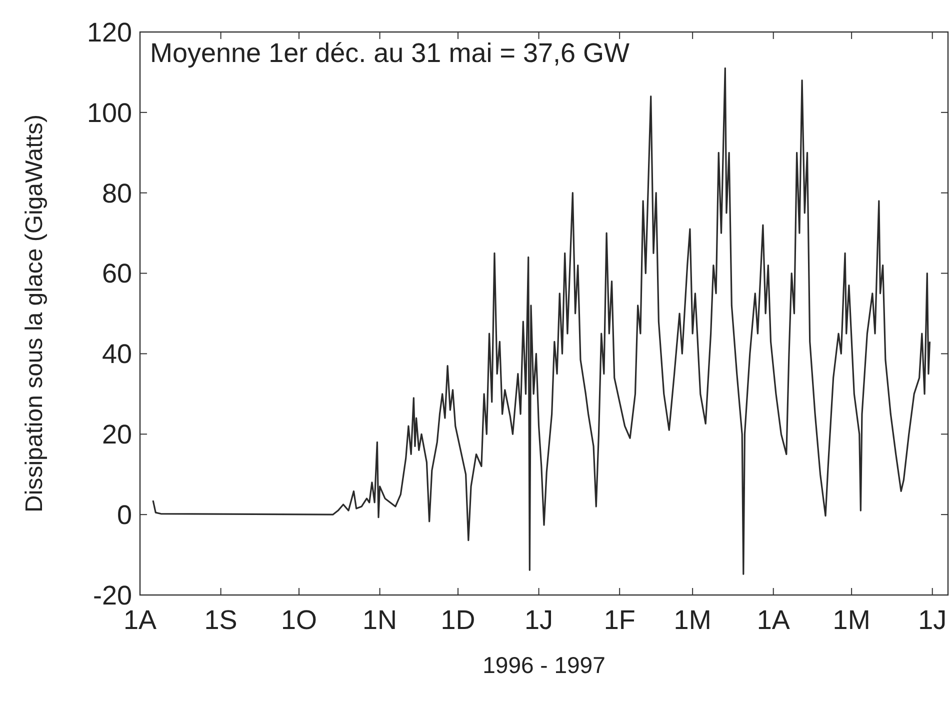  I want to click on x-tick-label: 1F, so click(620, 620).